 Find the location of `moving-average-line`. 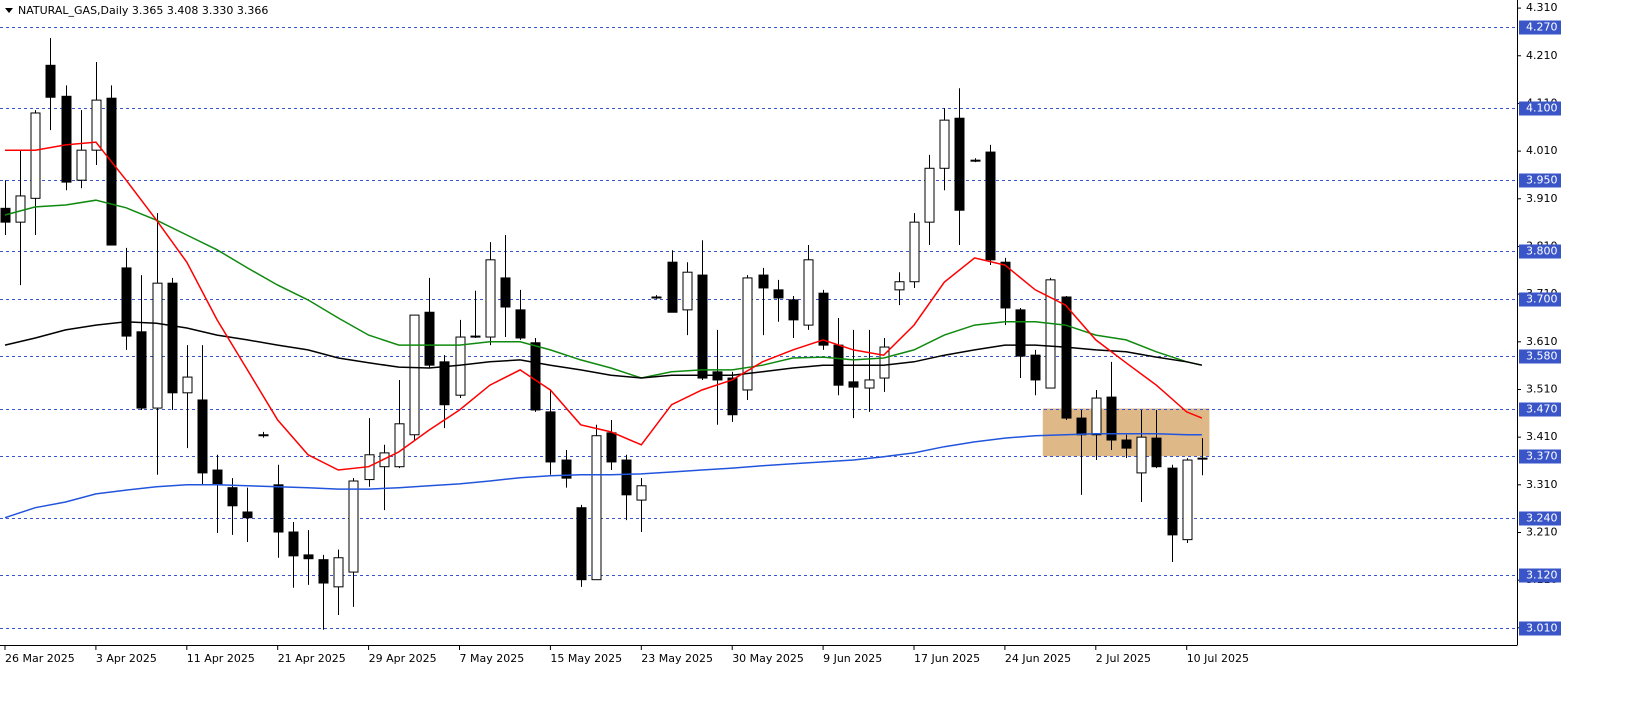

moving-average-line is located at coordinates (603, 476).